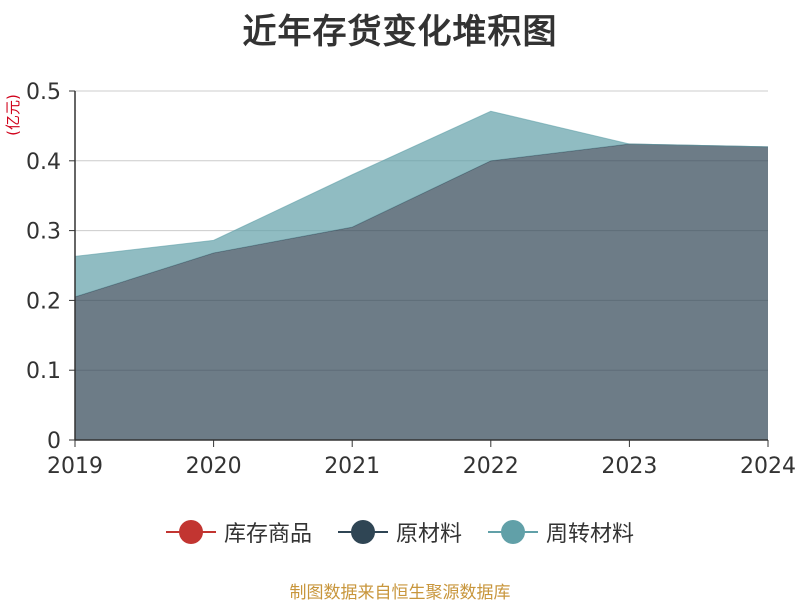 The image size is (800, 603). What do you see at coordinates (491, 466) in the screenshot?
I see `x-tick-label: 2022` at bounding box center [491, 466].